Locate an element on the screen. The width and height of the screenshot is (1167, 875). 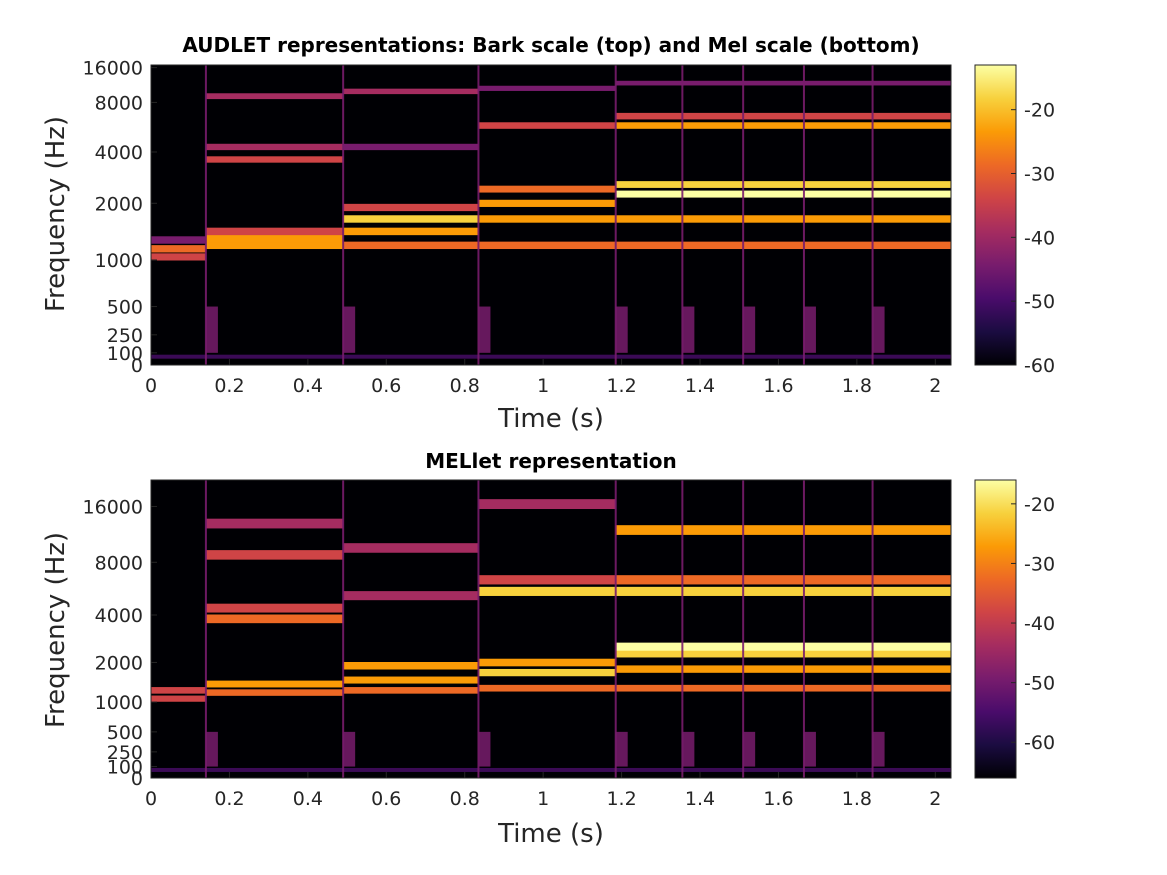
colorbar-gradient is located at coordinates (995, 215).